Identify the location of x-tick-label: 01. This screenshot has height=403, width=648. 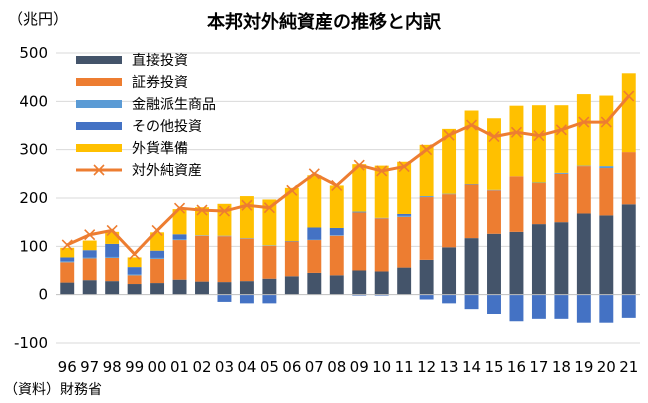
(179, 367).